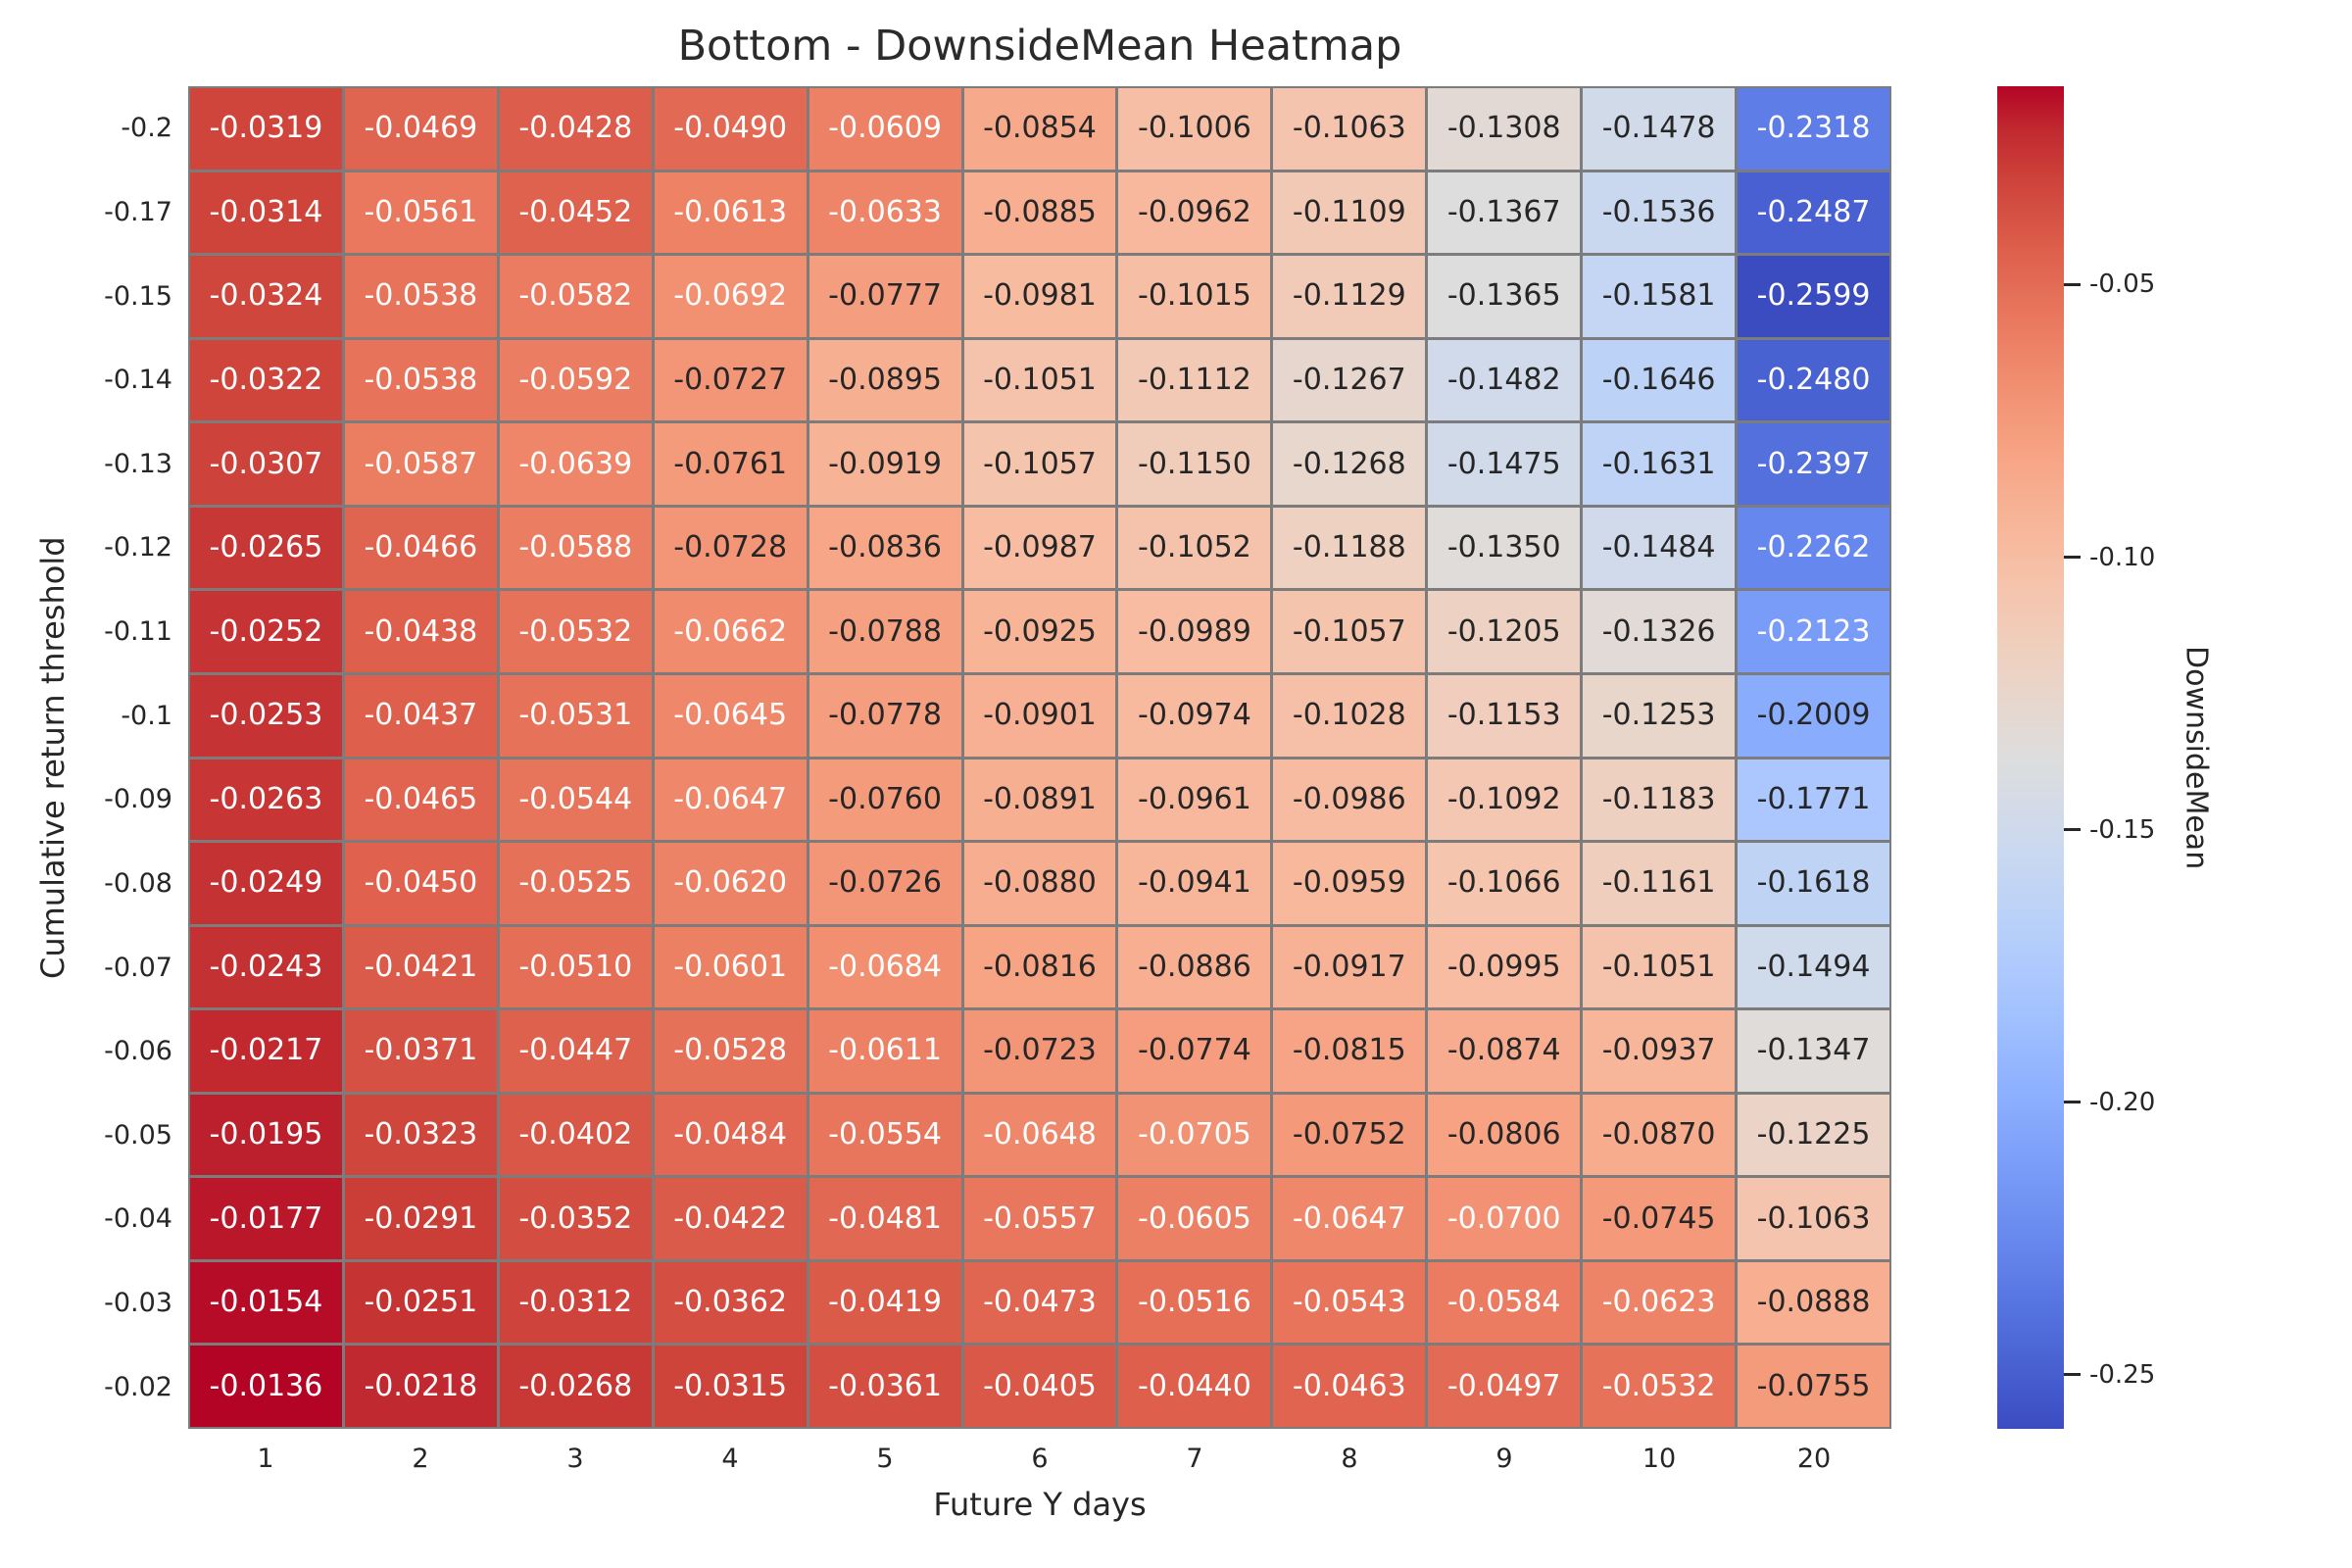 This screenshot has height=1568, width=2352. I want to click on colorbar-title: DownsideMean, so click(2196, 757).